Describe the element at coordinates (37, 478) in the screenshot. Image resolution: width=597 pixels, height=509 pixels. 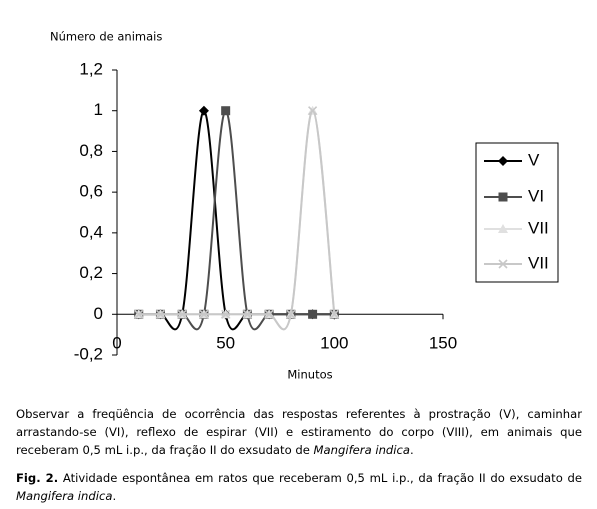
I see `figure-label: Fig. 2.` at that location.